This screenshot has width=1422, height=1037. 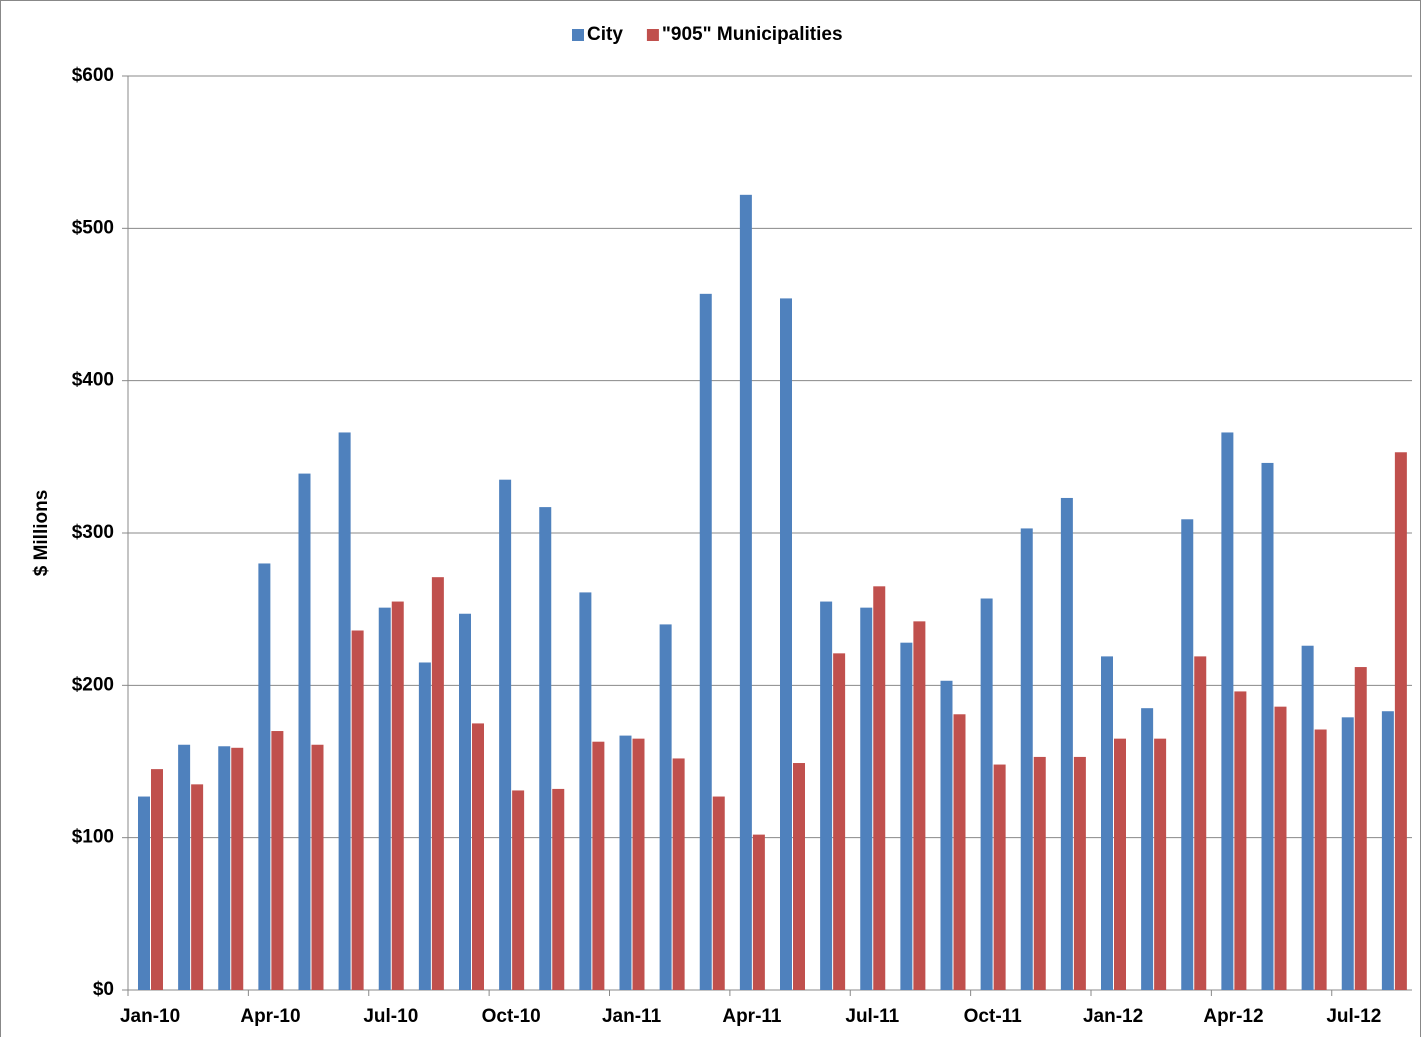 What do you see at coordinates (150, 1016) in the screenshot?
I see `x-tick-label: Jan-10` at bounding box center [150, 1016].